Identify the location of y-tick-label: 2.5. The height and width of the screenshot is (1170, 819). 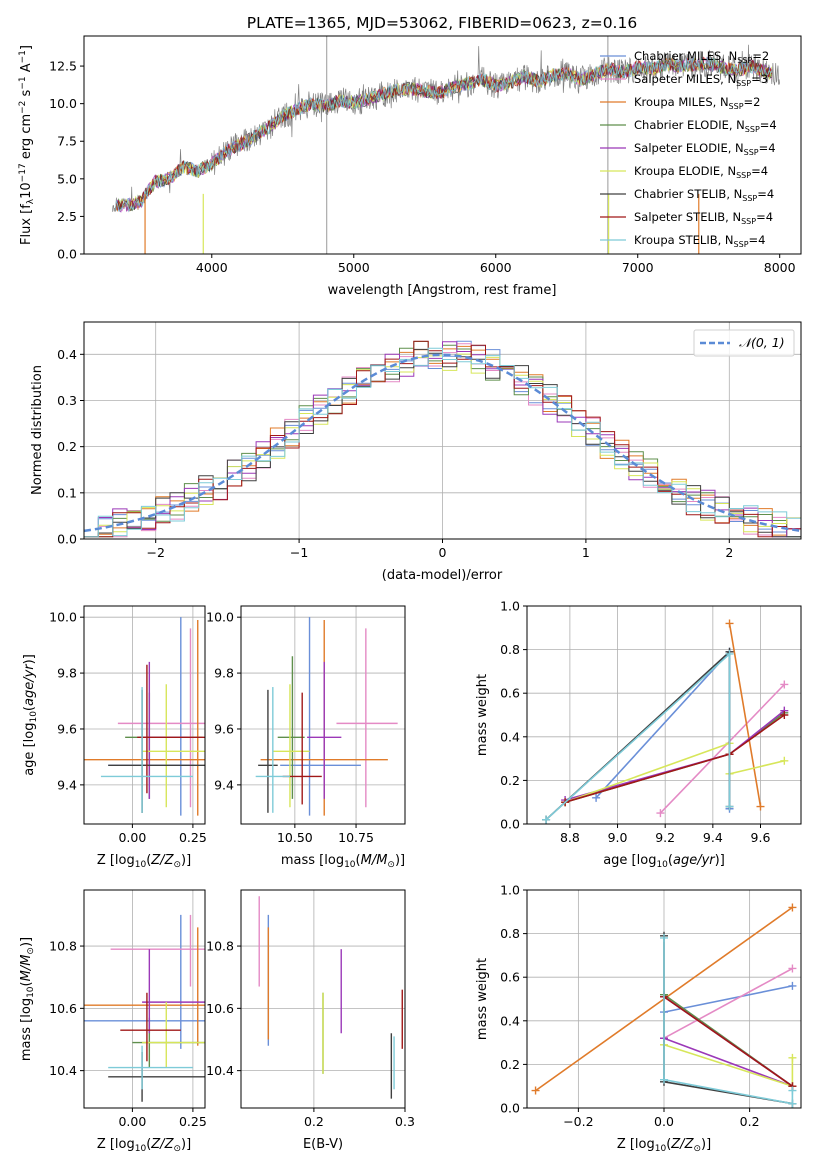
(67, 216).